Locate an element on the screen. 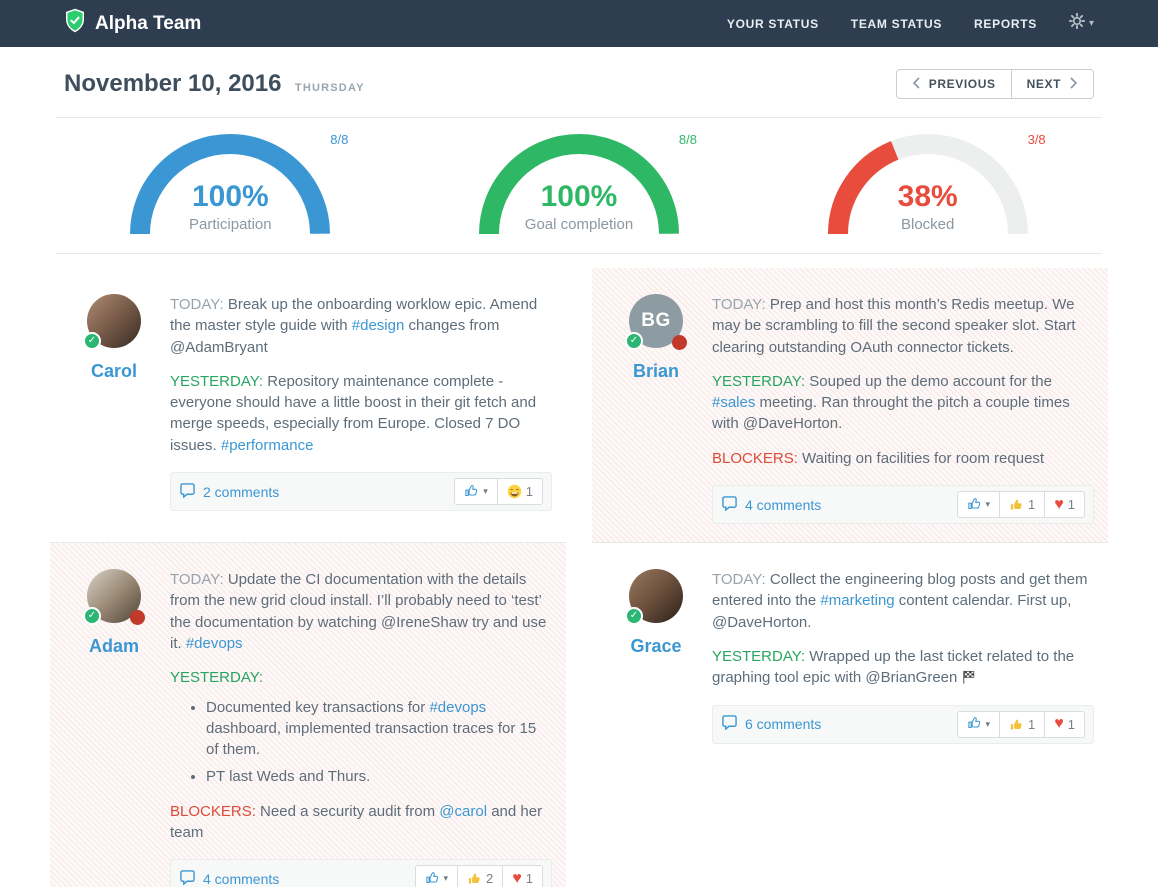 This screenshot has width=1158, height=887. team-brand: Alpha Team is located at coordinates (132, 23).